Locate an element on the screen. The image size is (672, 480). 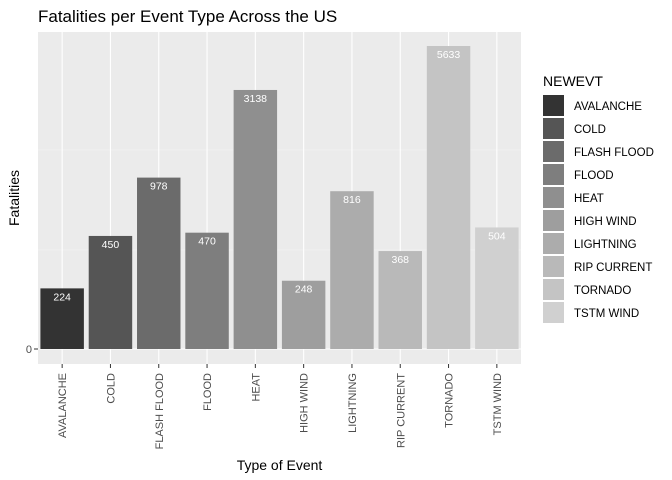
x-tick-label: FLOOD is located at coordinates (208, 392).